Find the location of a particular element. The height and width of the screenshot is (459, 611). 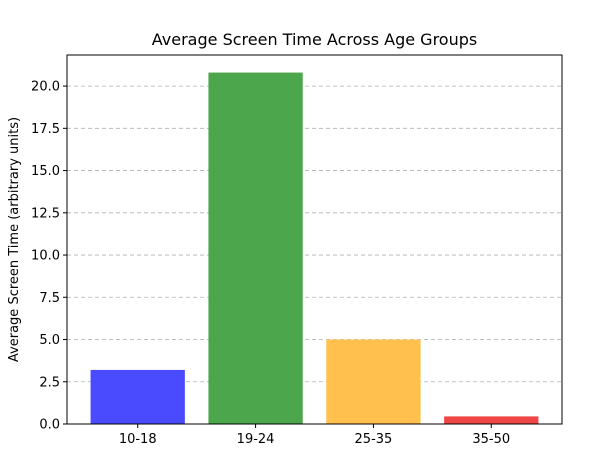

x-tick-label: 25-35 is located at coordinates (374, 439).